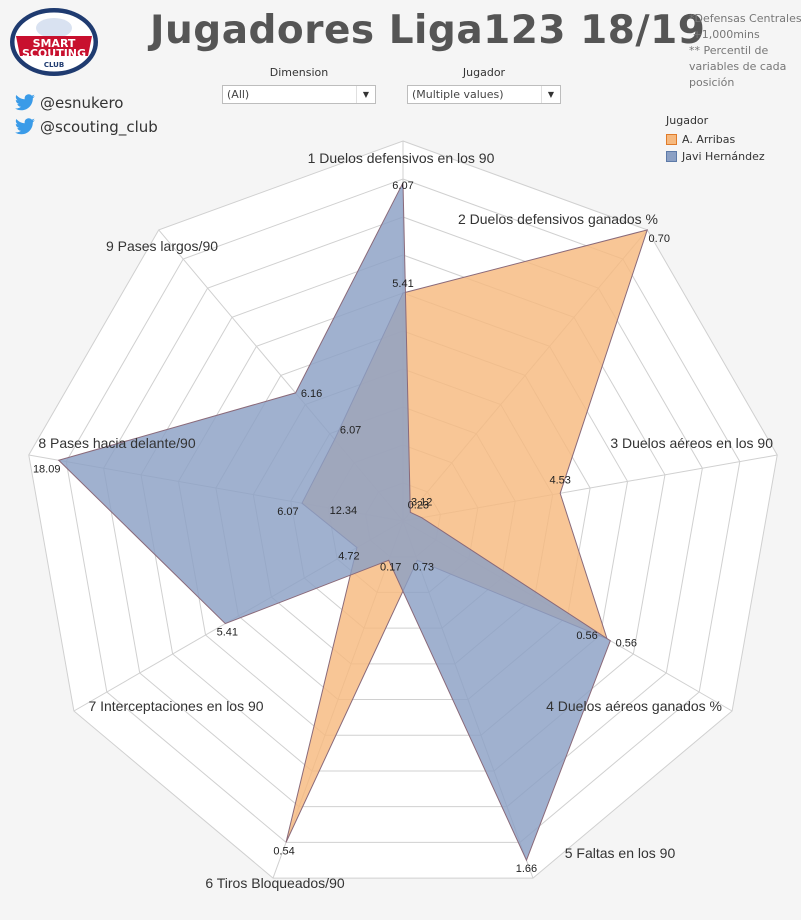  What do you see at coordinates (390, 567) in the screenshot?
I see `data-label: 0.17` at bounding box center [390, 567].